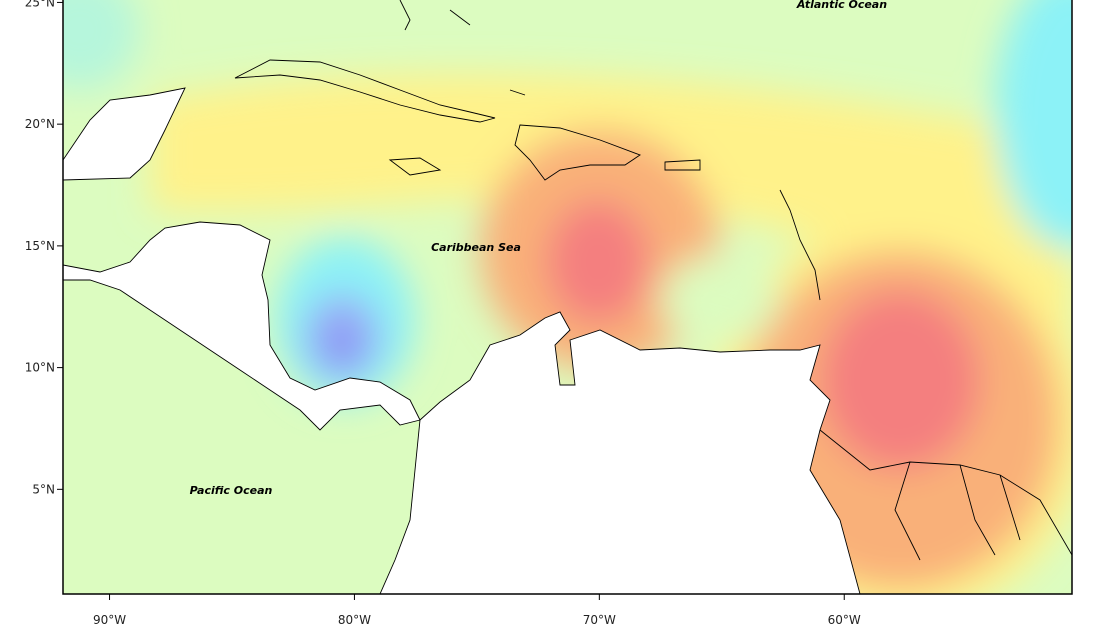 Image resolution: width=1100 pixels, height=630 pixels. I want to click on cuba, so click(365, 91).